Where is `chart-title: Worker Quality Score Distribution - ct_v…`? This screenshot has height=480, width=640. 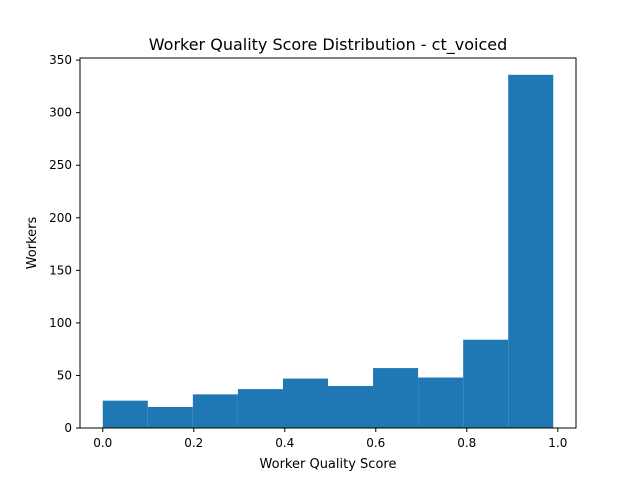 chart-title: Worker Quality Score Distribution - ct_v… is located at coordinates (328, 45).